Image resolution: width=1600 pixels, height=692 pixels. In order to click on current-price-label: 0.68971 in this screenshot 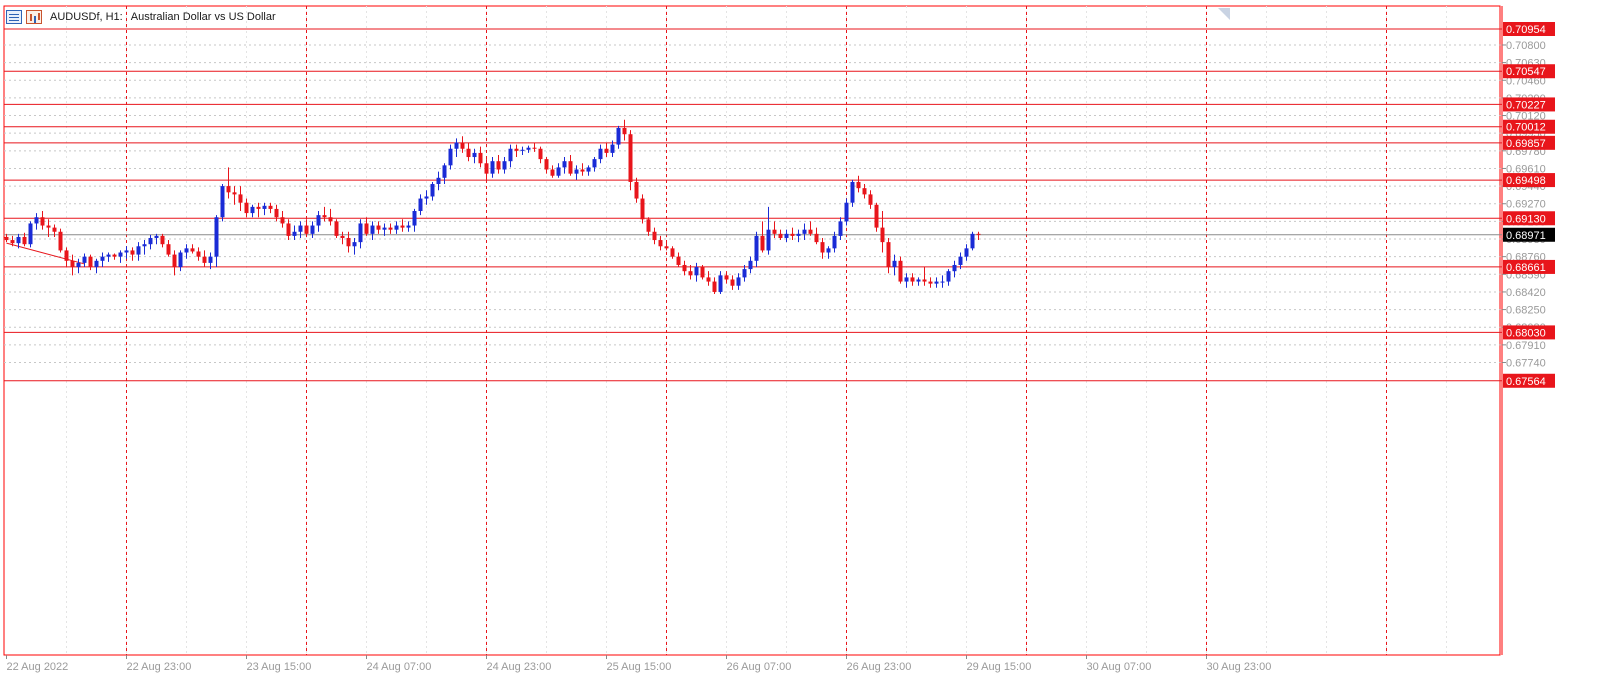, I will do `click(1526, 236)`.